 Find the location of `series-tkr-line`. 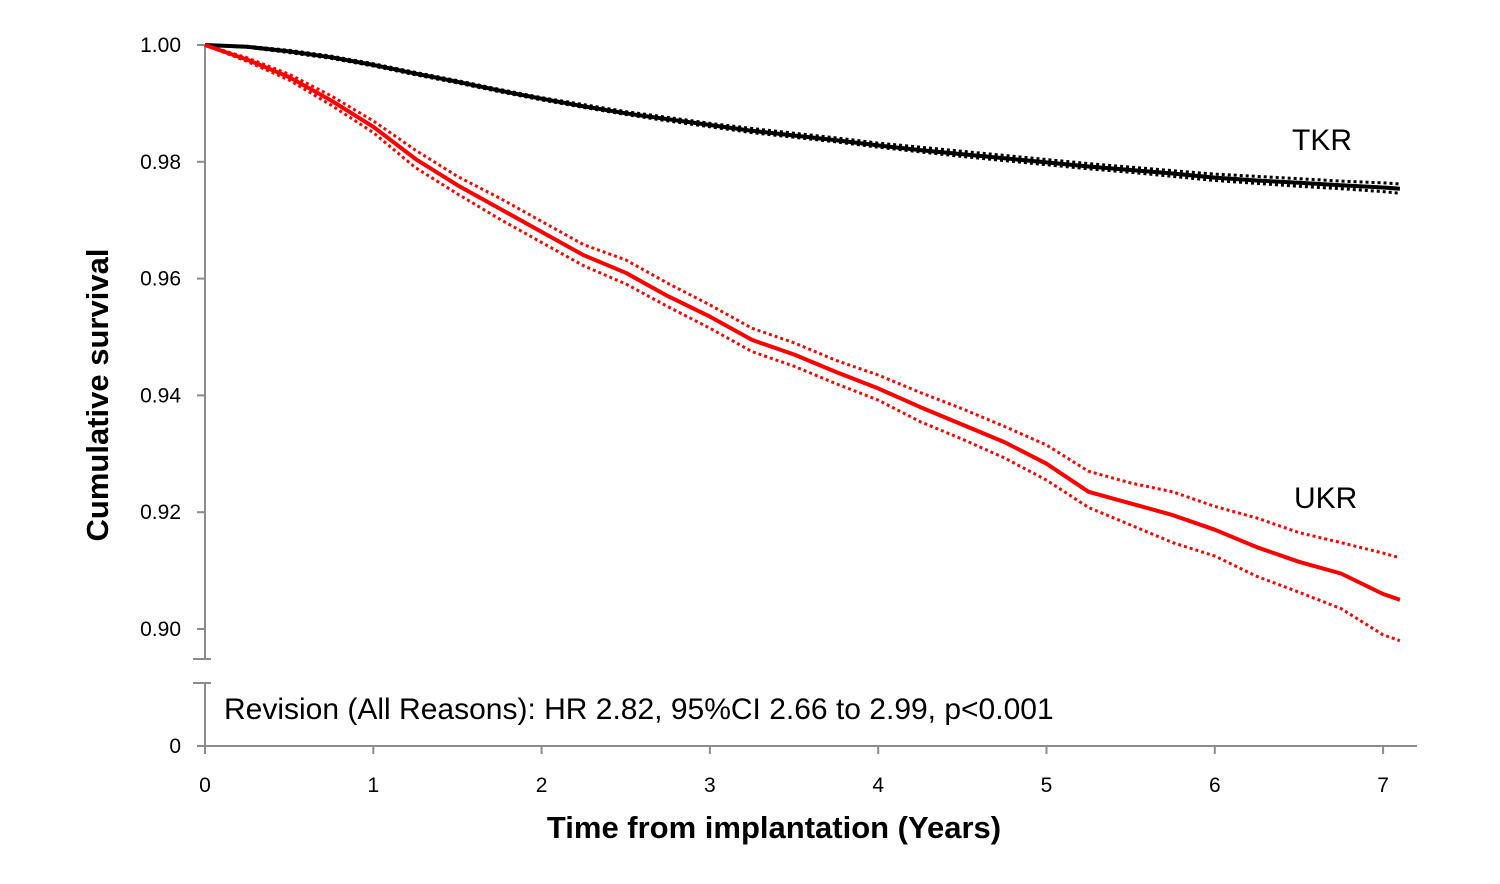

series-tkr-line is located at coordinates (802, 117).